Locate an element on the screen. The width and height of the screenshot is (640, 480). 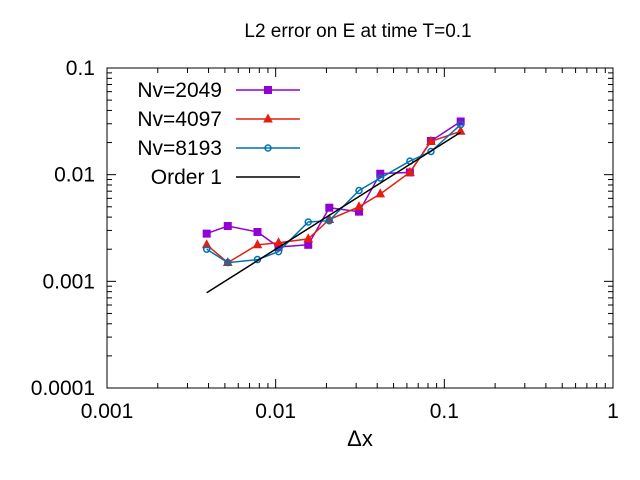
x-tick-label: 0.1 is located at coordinates (444, 411).